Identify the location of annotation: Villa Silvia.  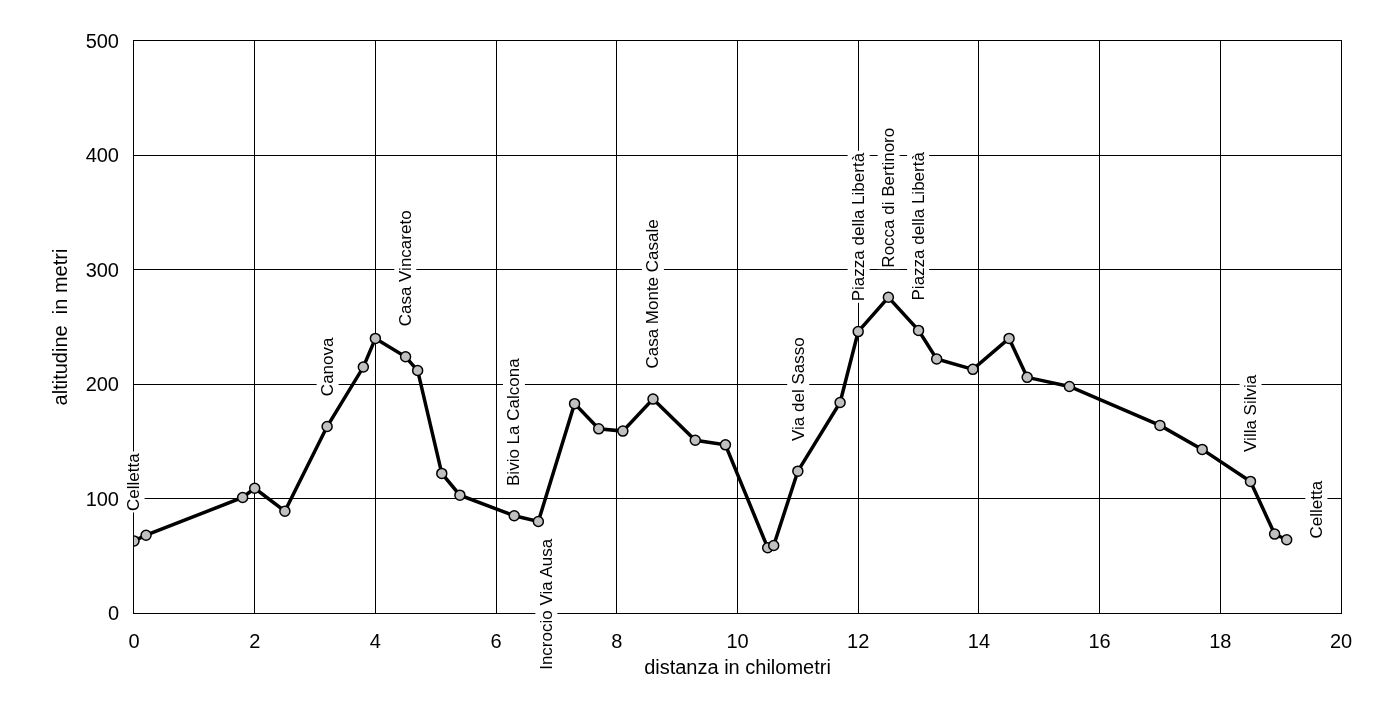
(1251, 413).